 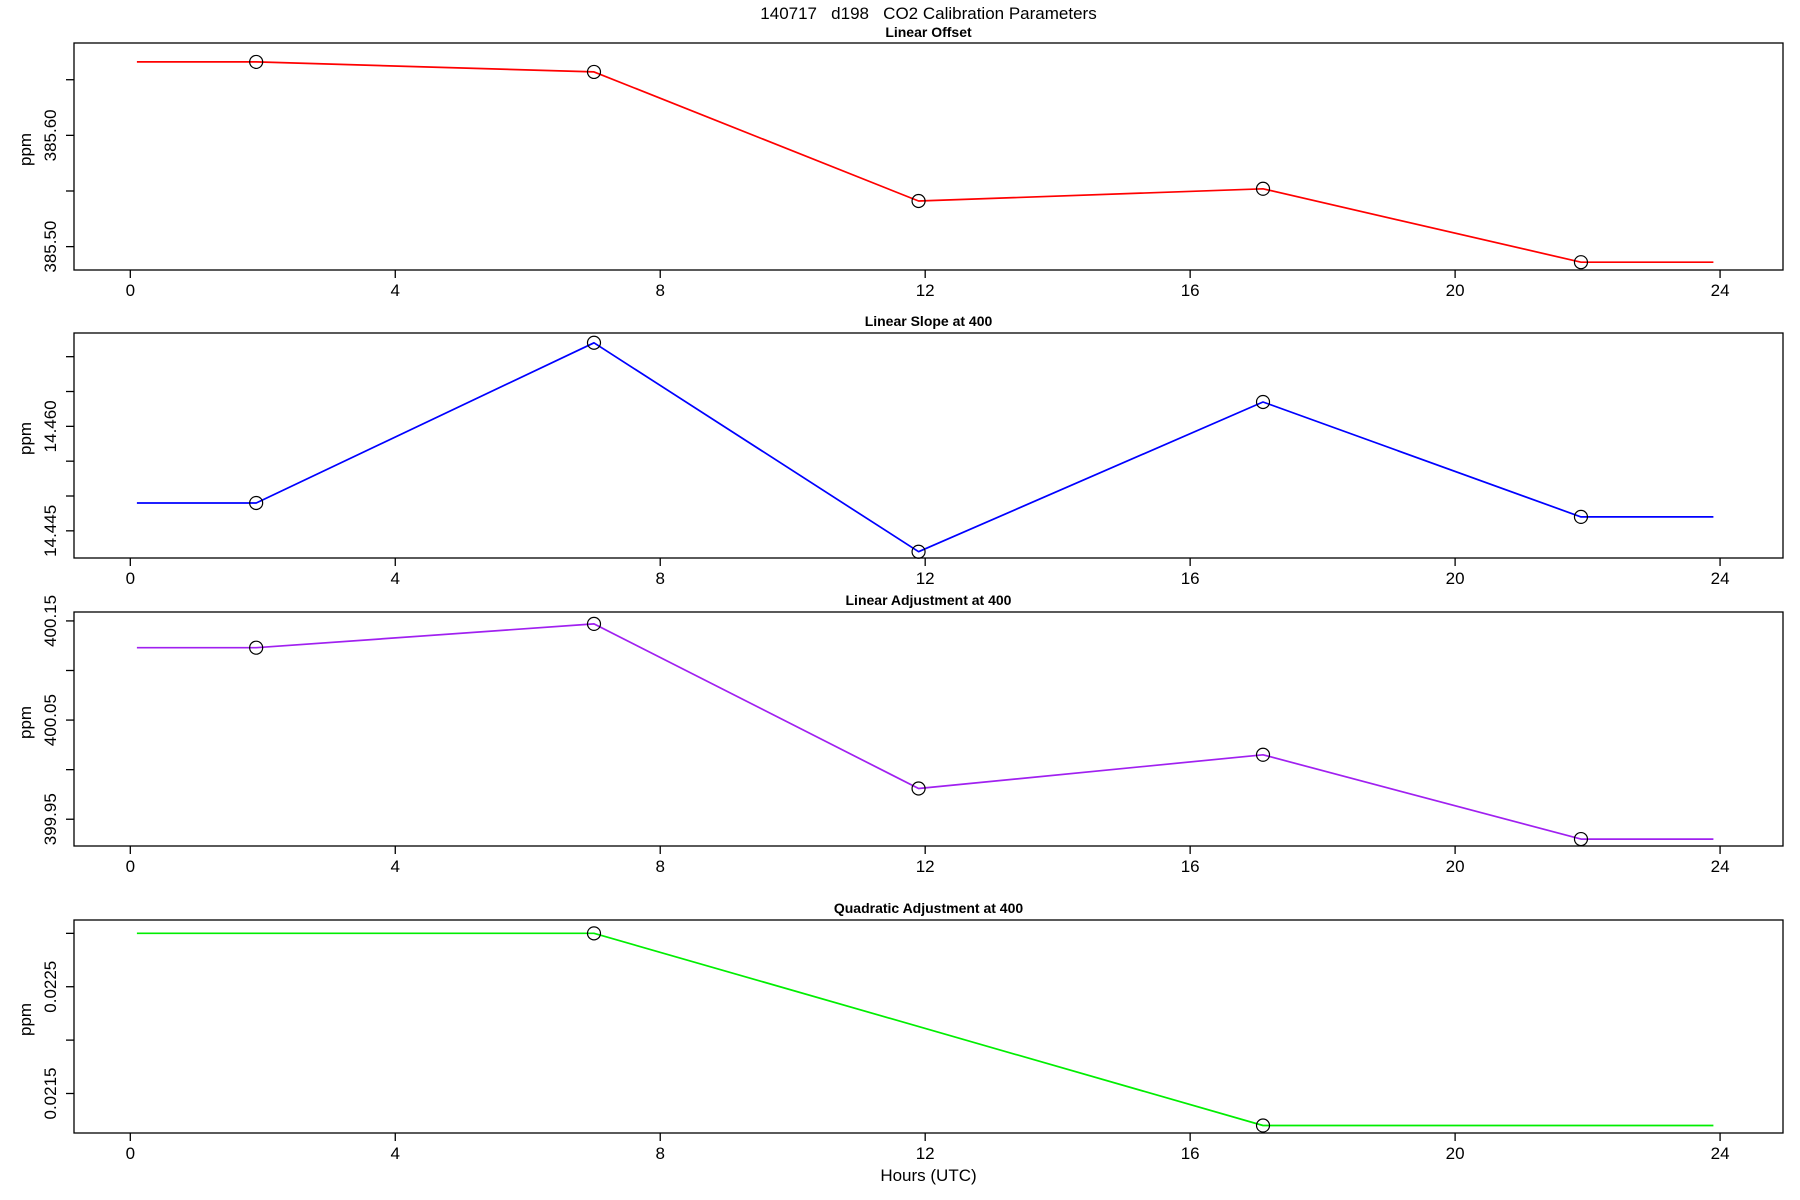 I want to click on page-title: 140717 d198 CO2 Calibration Parameters, so click(x=928, y=13).